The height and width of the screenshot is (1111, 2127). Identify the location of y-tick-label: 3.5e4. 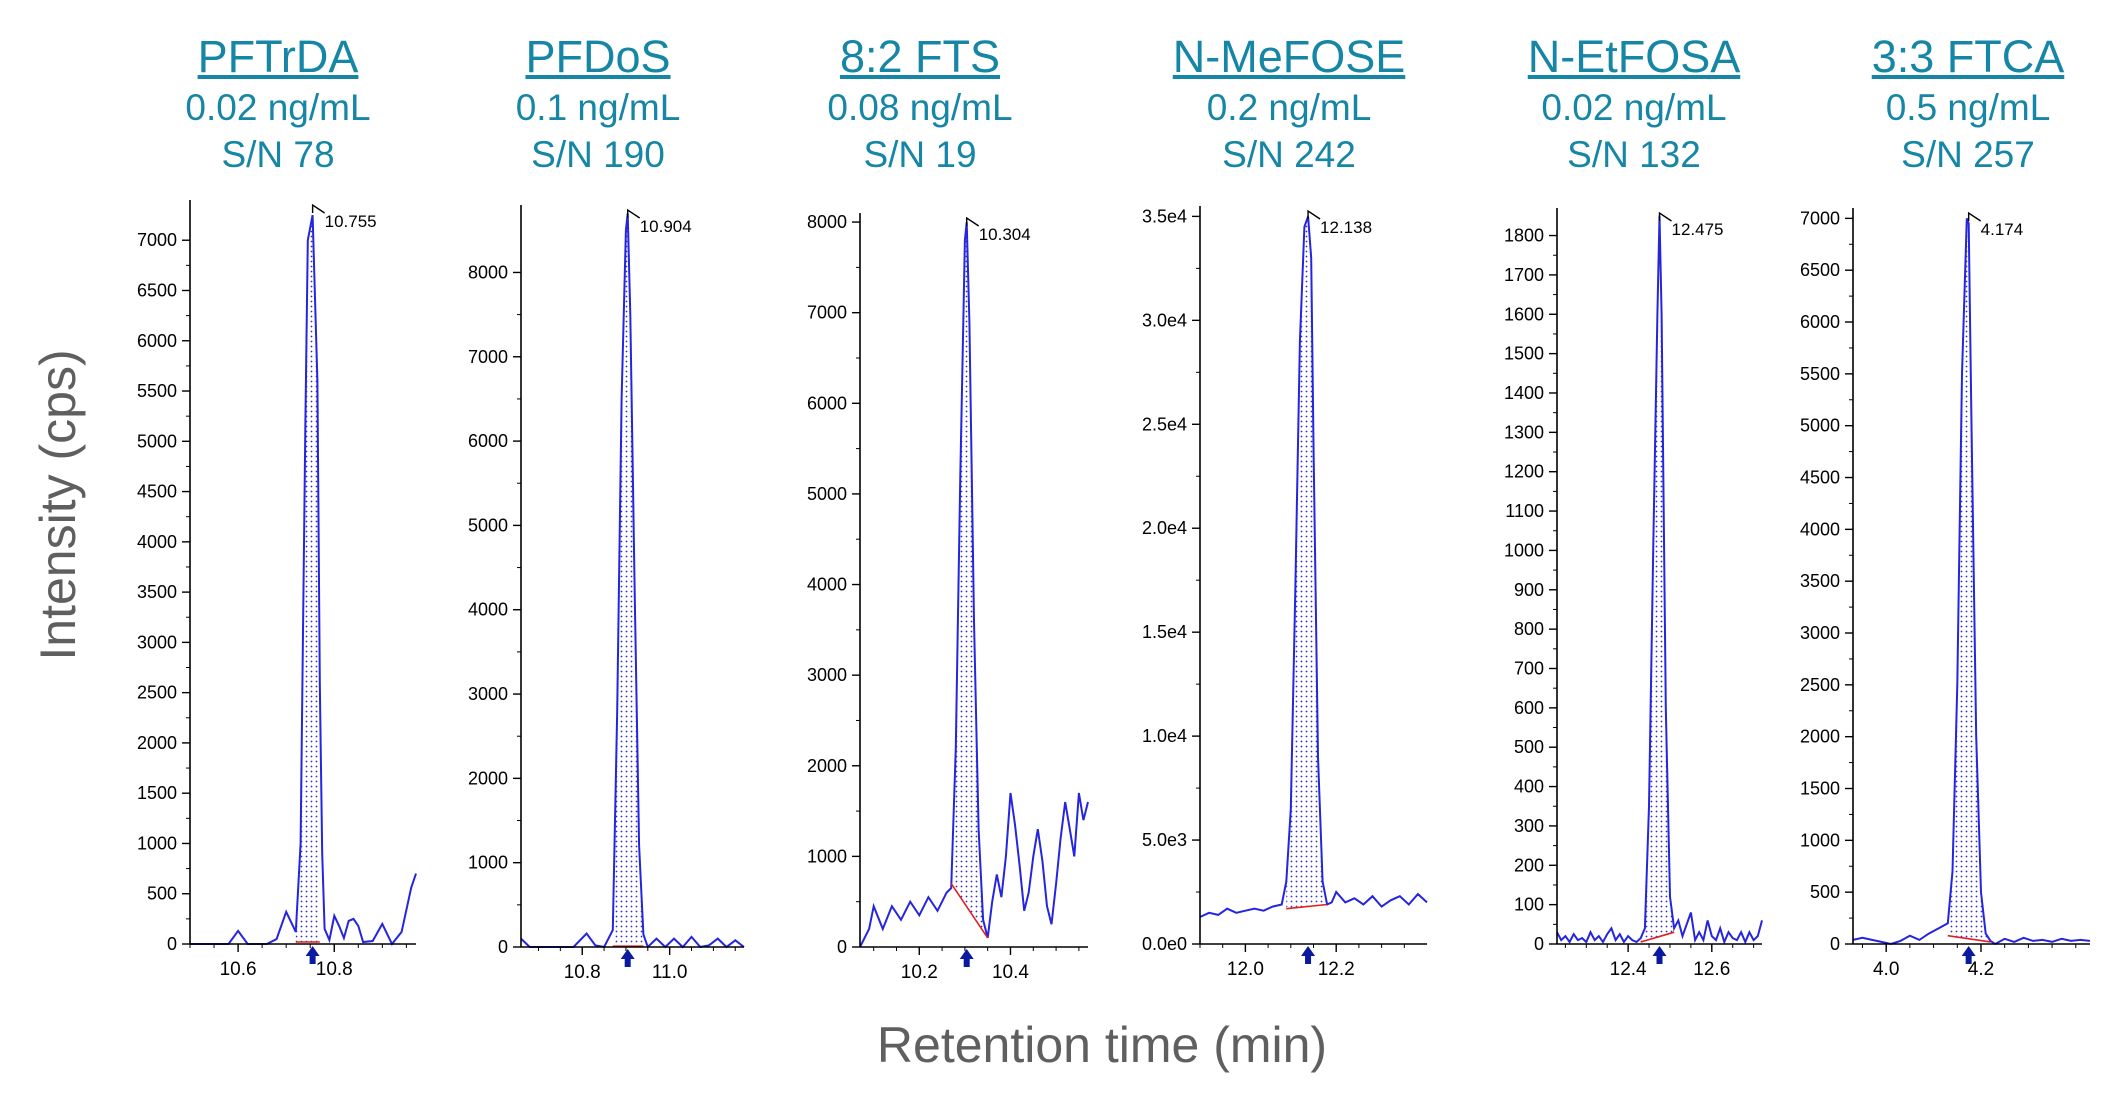
(1164, 216).